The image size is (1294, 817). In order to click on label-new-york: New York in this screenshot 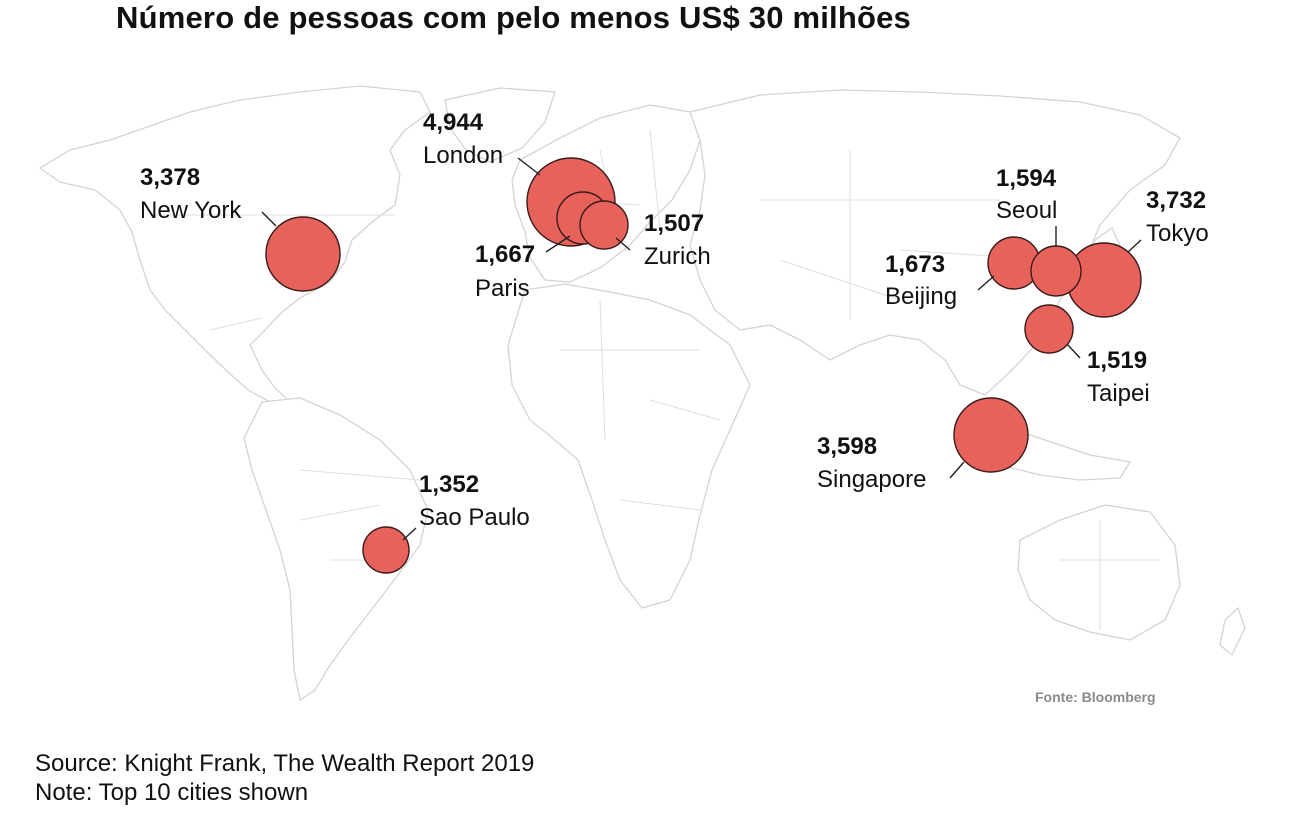, I will do `click(191, 210)`.